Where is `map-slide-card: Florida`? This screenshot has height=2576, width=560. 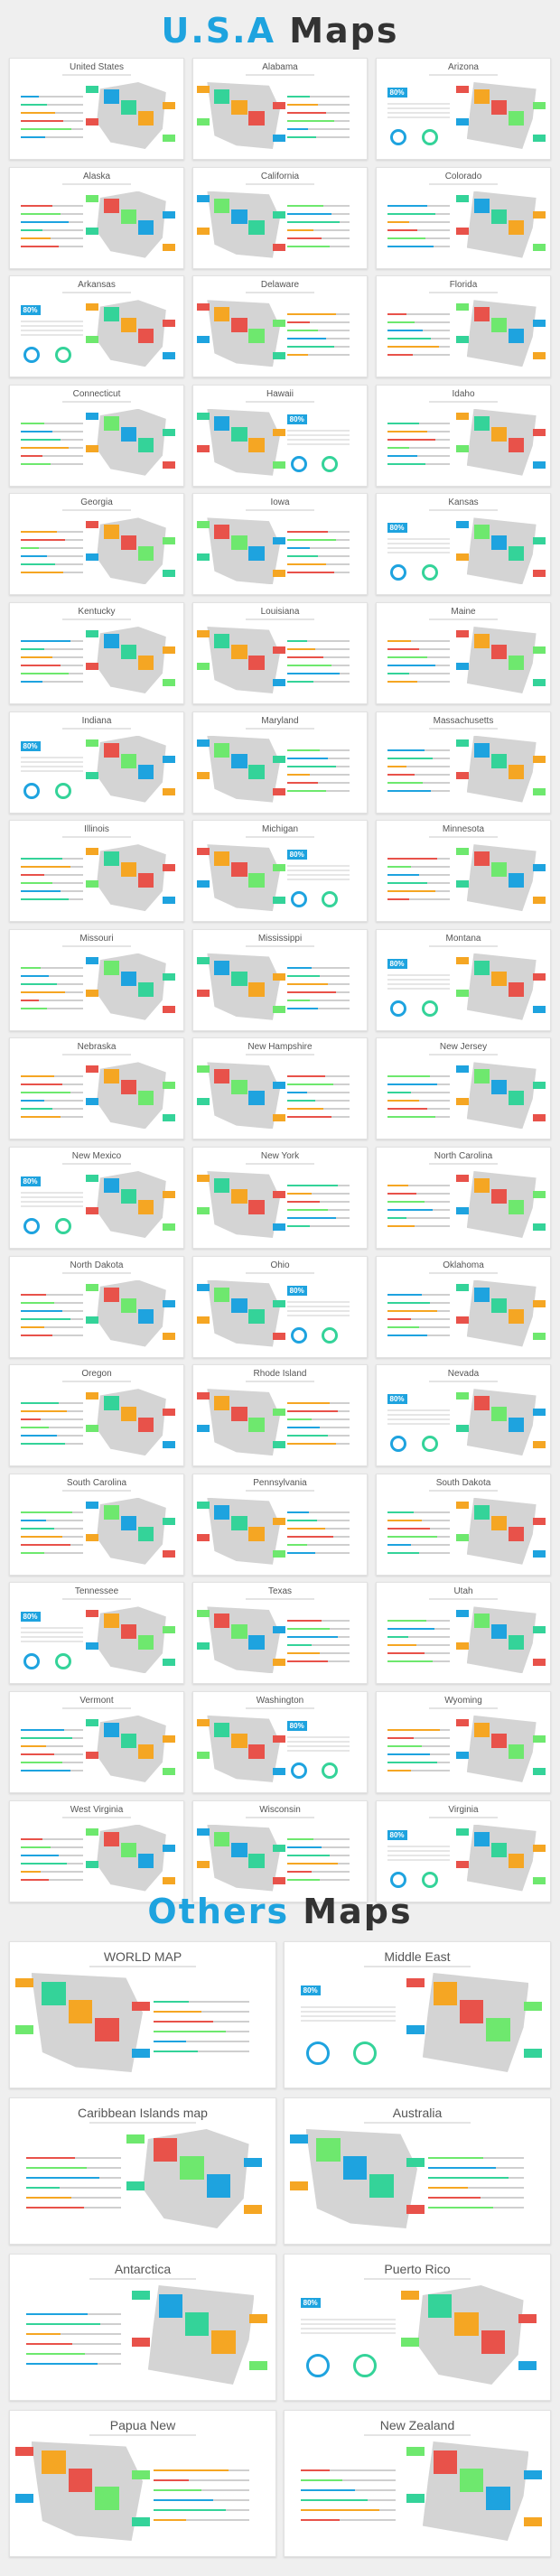
map-slide-card: Florida is located at coordinates (464, 326).